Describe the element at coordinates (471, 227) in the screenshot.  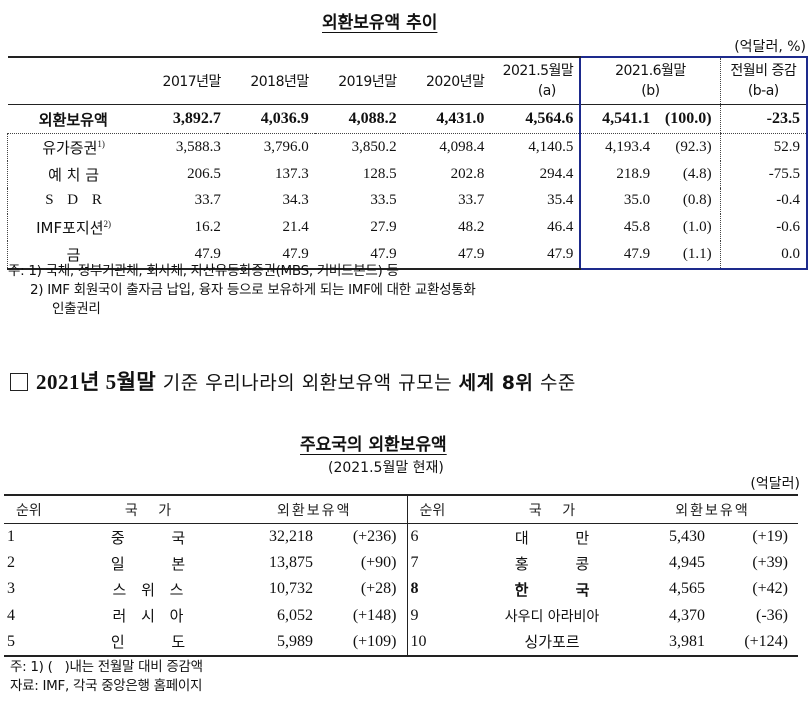
I see `cell-2020: 48.2` at that location.